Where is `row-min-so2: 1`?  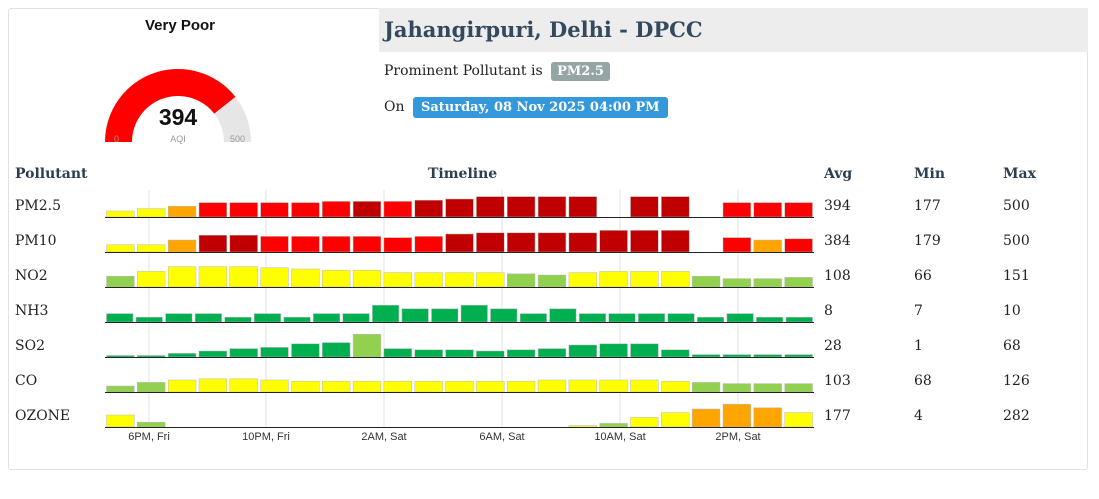
row-min-so2: 1 is located at coordinates (918, 346).